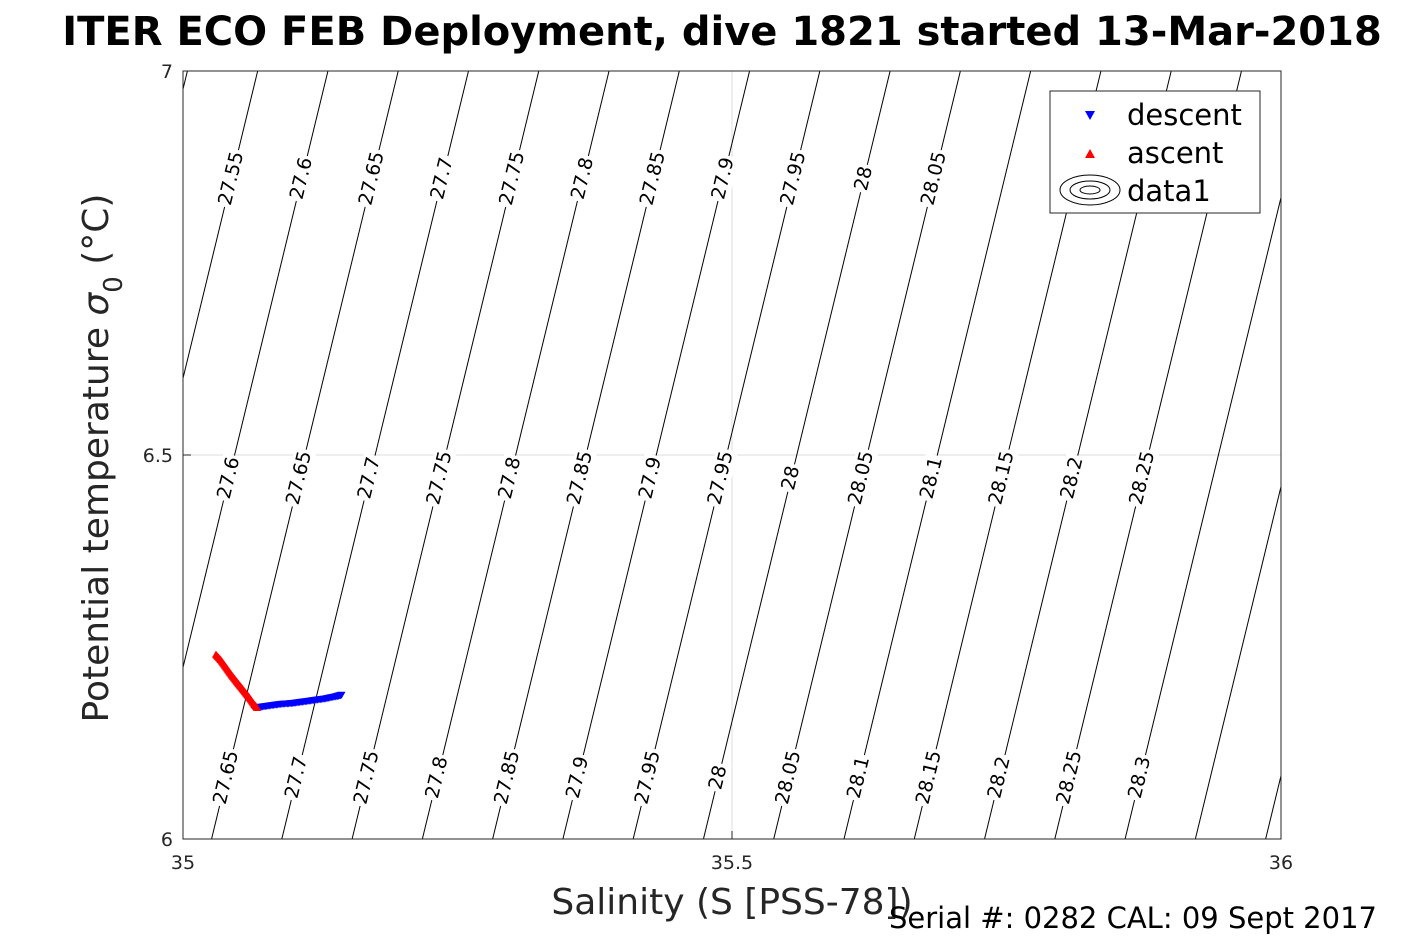 This screenshot has width=1417, height=945. What do you see at coordinates (300, 701) in the screenshot?
I see `series-descent` at bounding box center [300, 701].